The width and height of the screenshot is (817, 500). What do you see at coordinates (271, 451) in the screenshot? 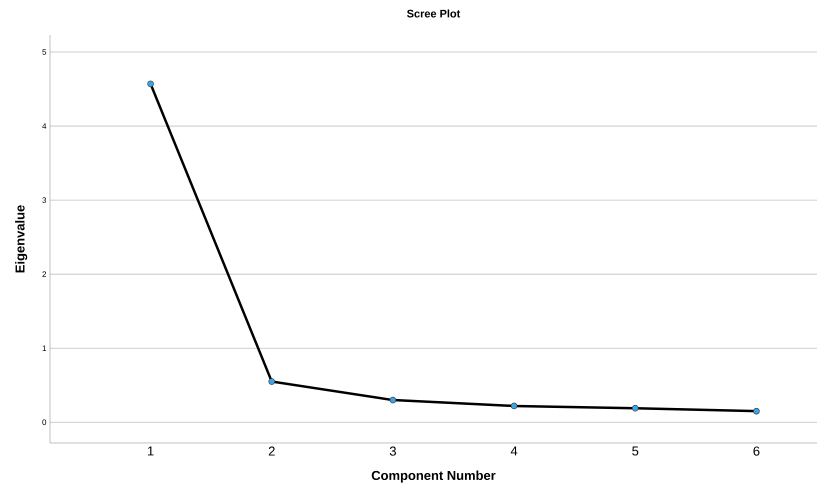
I see `x-tick-label: 2` at bounding box center [271, 451].